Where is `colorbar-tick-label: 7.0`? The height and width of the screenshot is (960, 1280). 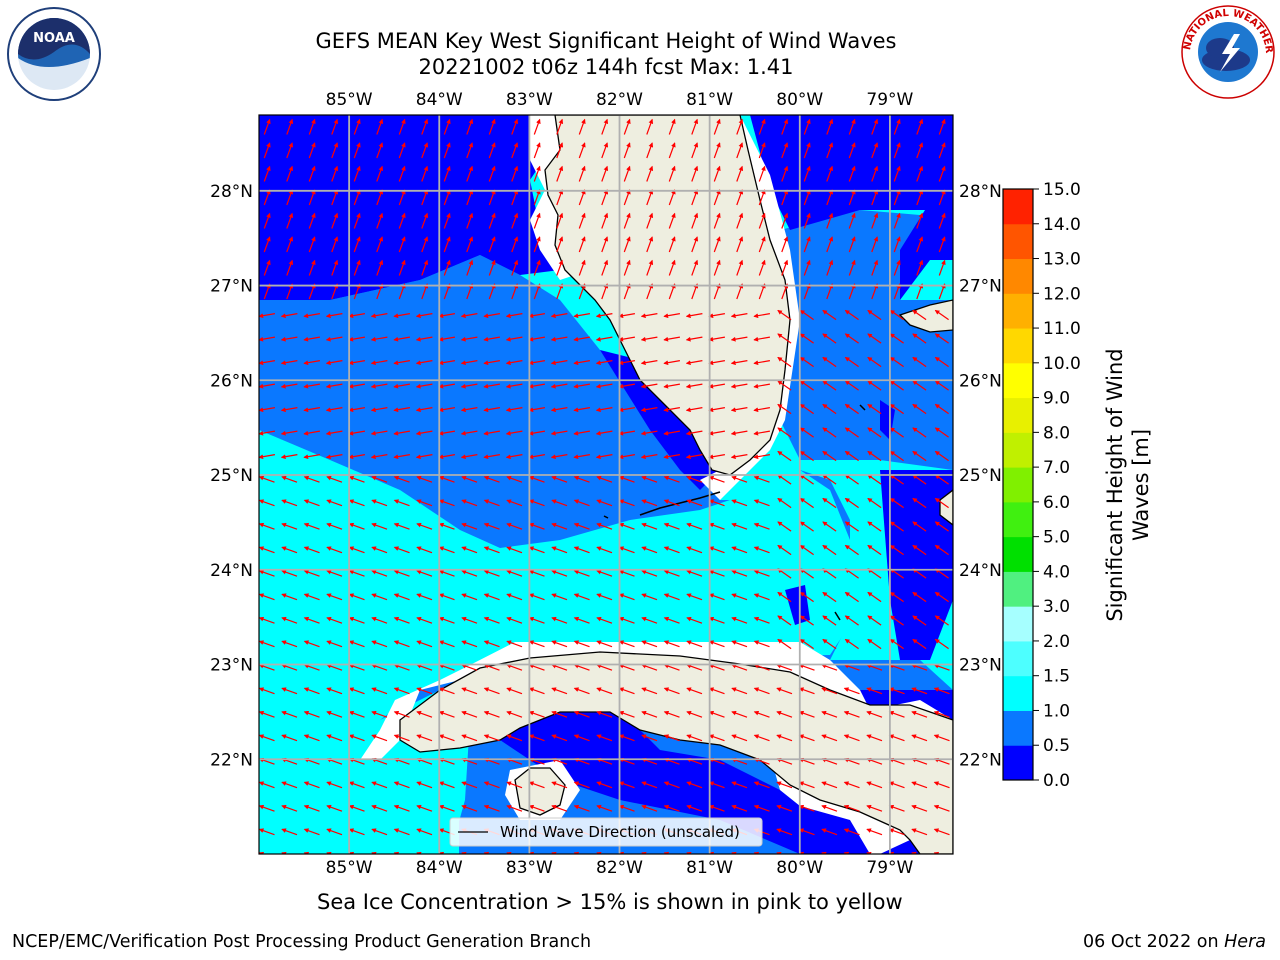 colorbar-tick-label: 7.0 is located at coordinates (1056, 468).